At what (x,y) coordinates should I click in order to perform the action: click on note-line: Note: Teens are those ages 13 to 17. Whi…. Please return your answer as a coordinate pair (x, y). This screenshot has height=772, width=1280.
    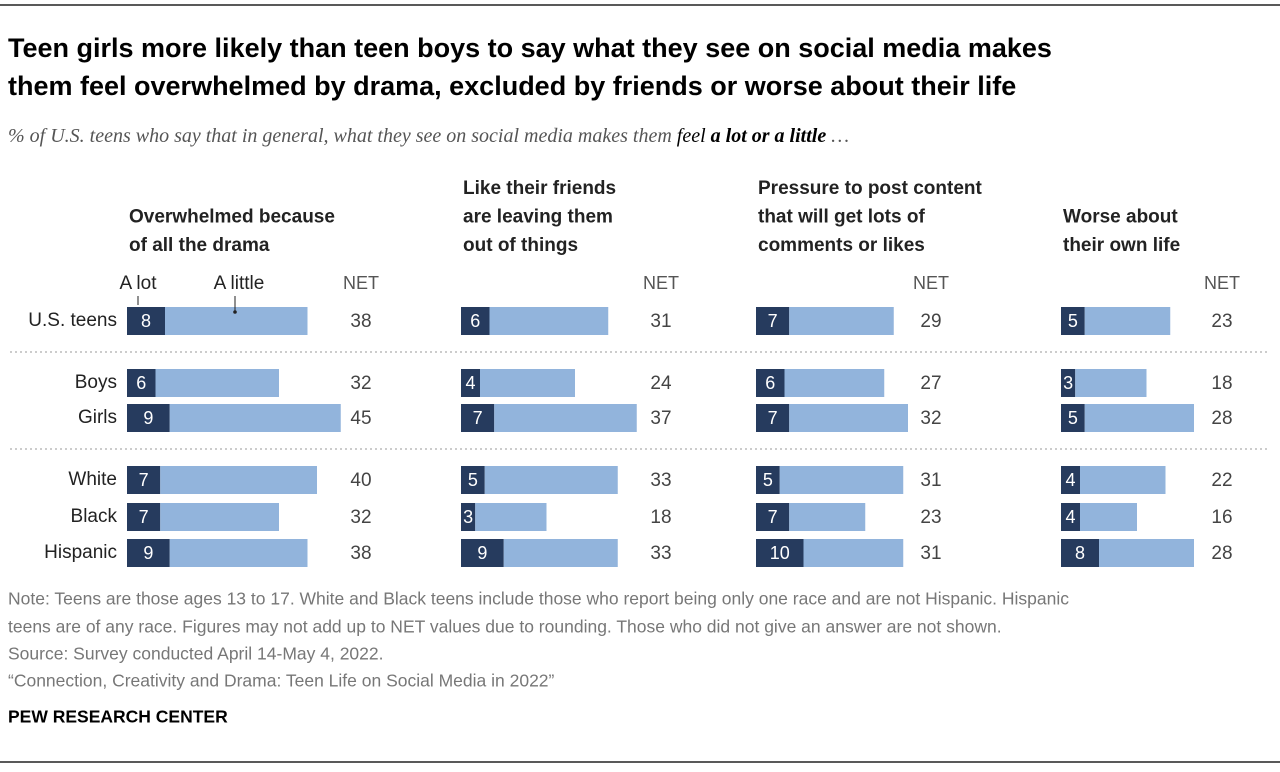
    Looking at the image, I should click on (538, 599).